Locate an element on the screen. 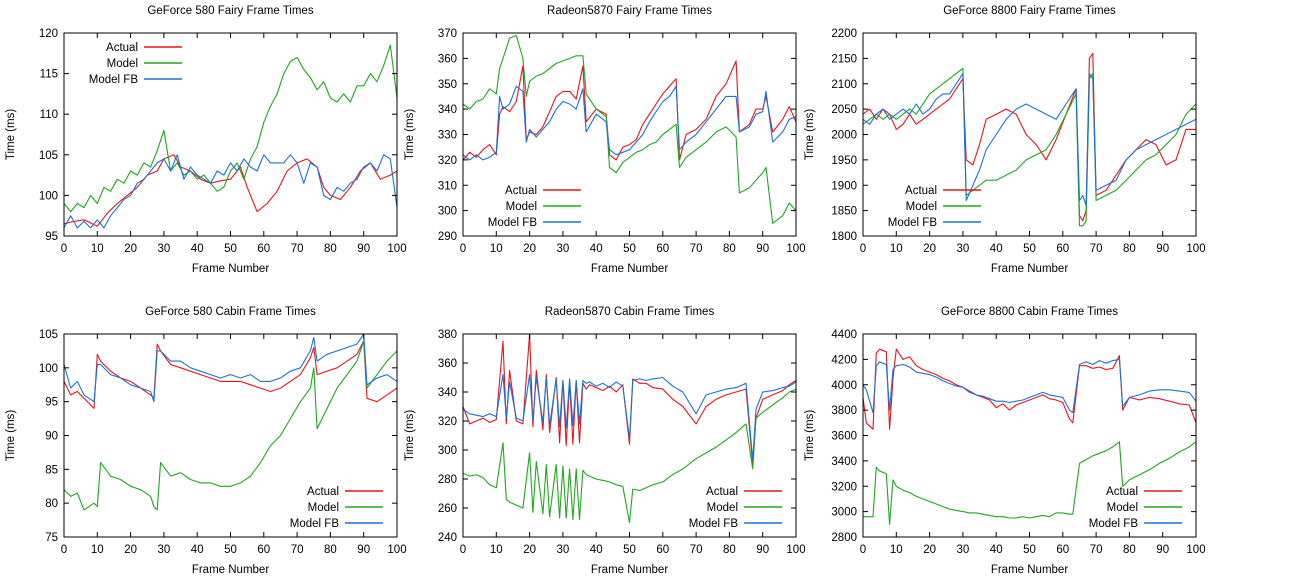 Image resolution: width=1298 pixels, height=584 pixels. y-tick-label: 3200 is located at coordinates (844, 487).